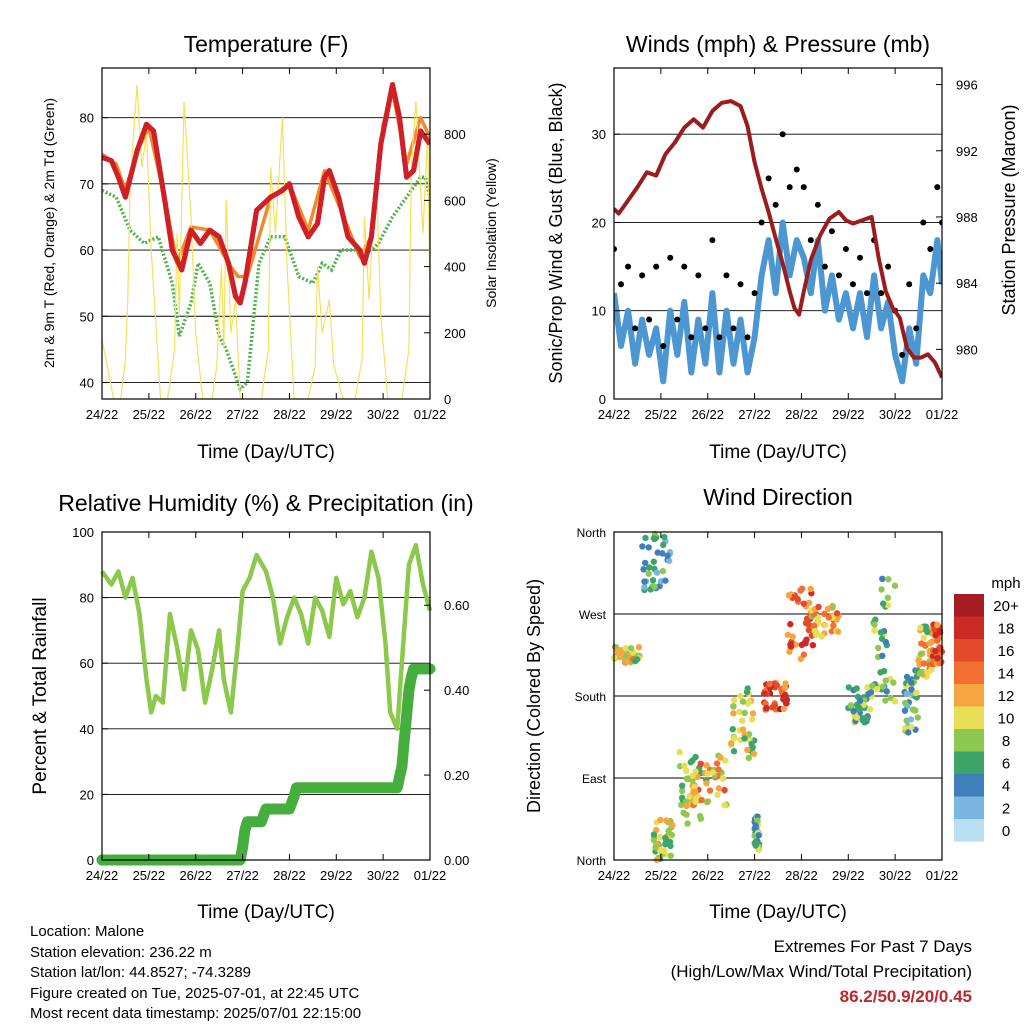 This screenshot has width=1024, height=1025. What do you see at coordinates (1006, 719) in the screenshot?
I see `legend-label: 10` at bounding box center [1006, 719].